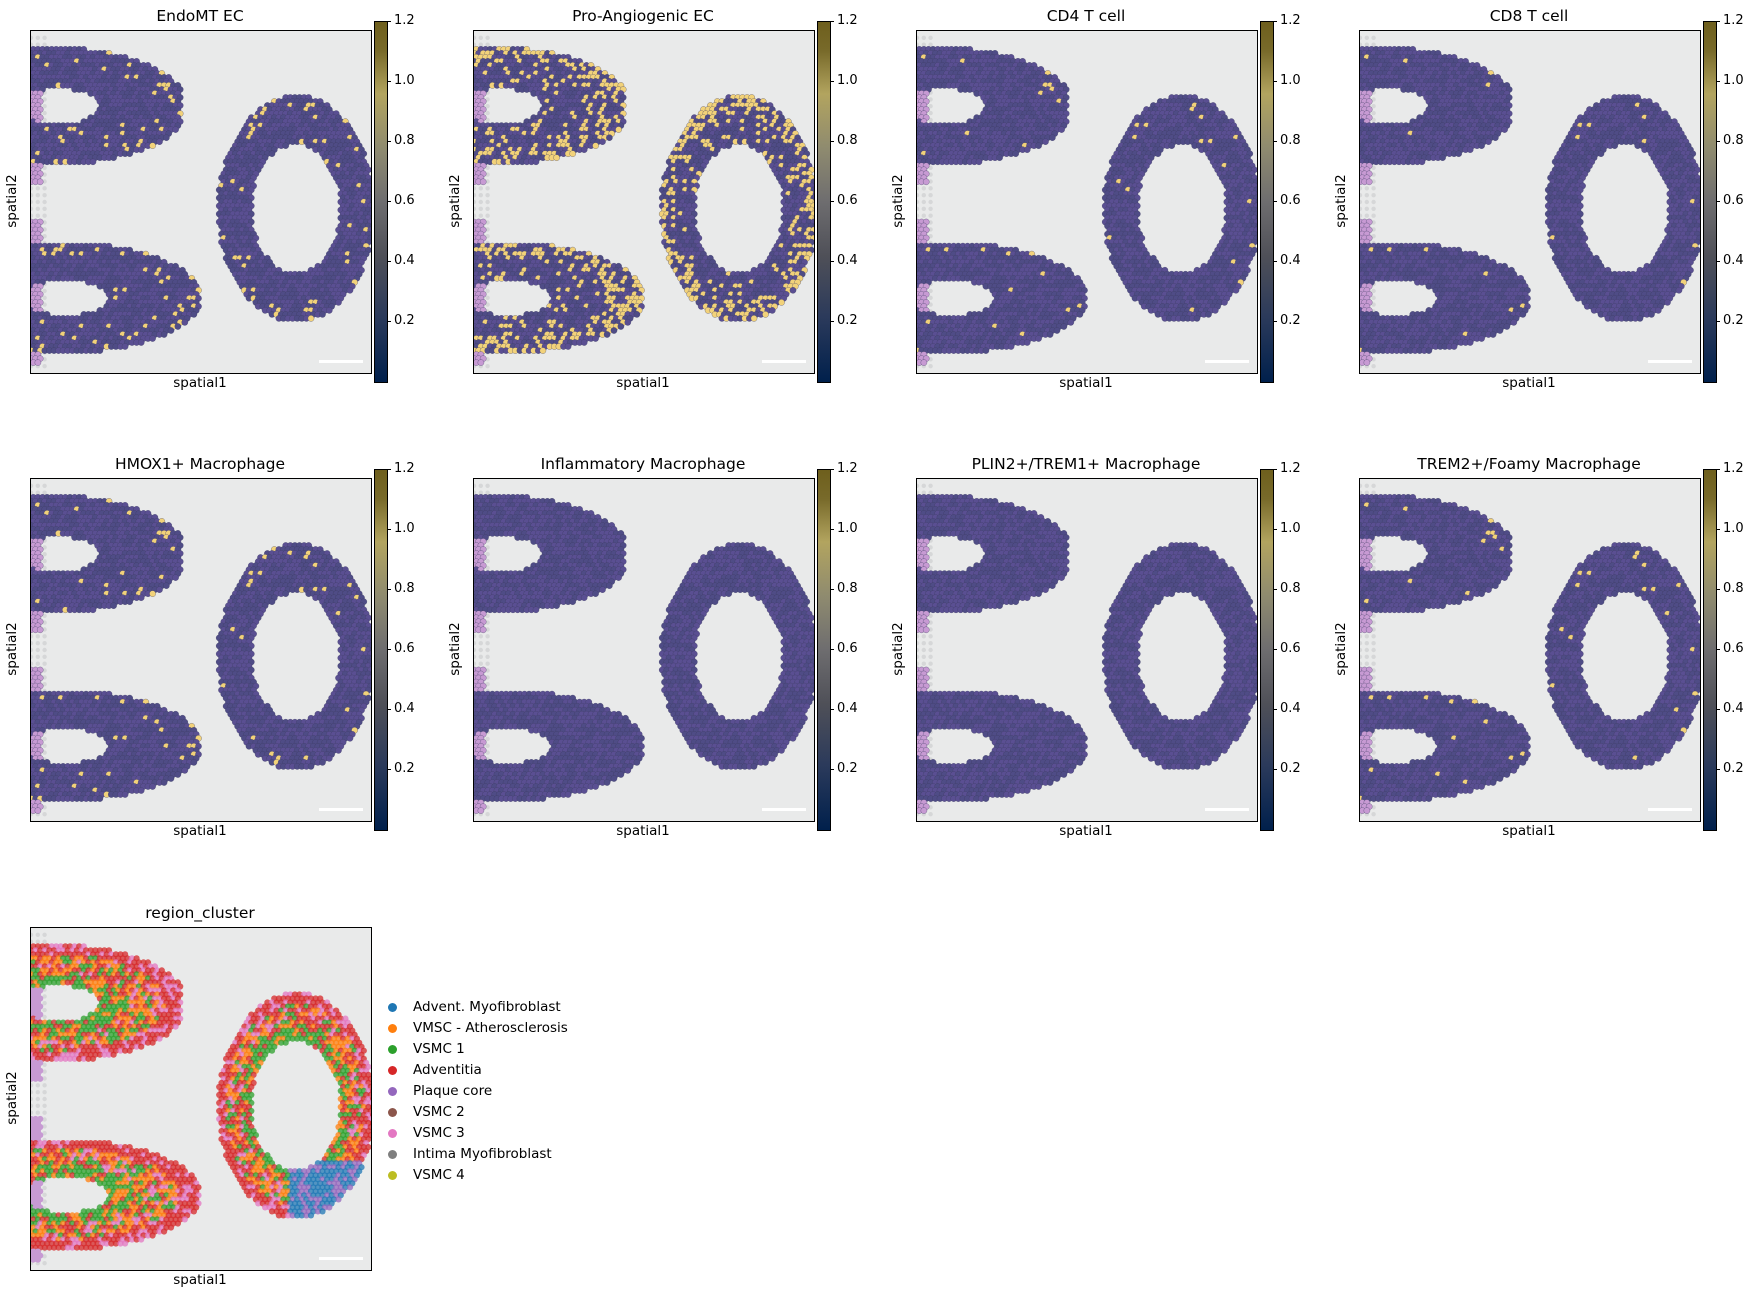 The image size is (1756, 1298). Describe the element at coordinates (644, 202) in the screenshot. I see `spatial-scatter` at that location.